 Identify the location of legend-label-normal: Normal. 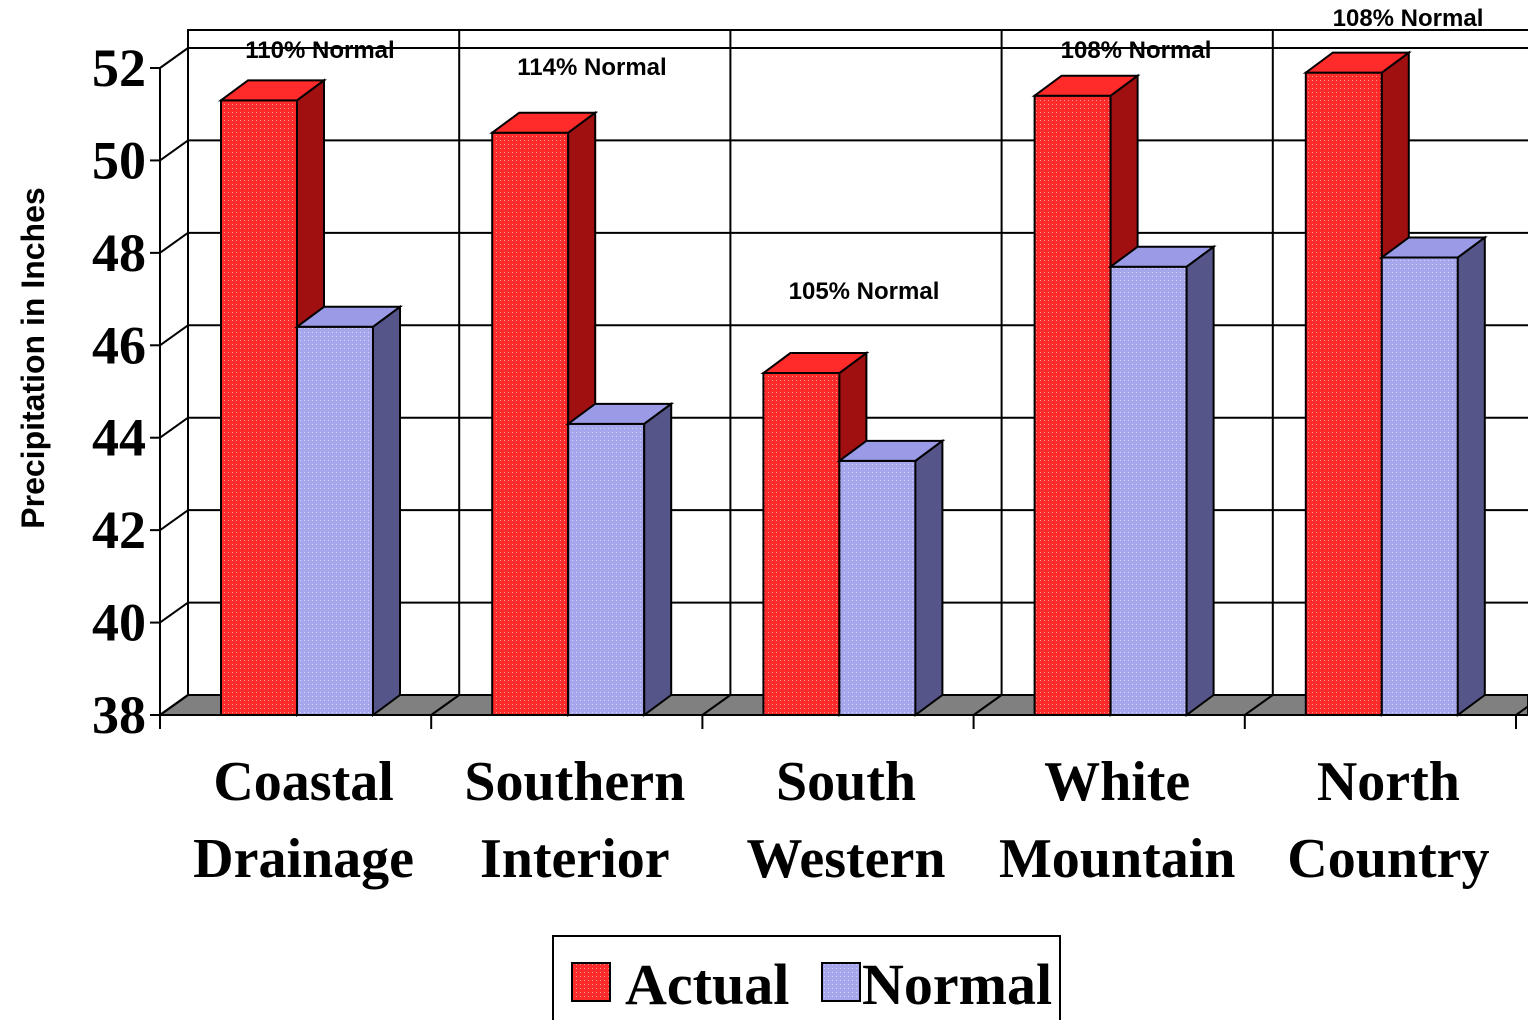
(957, 984).